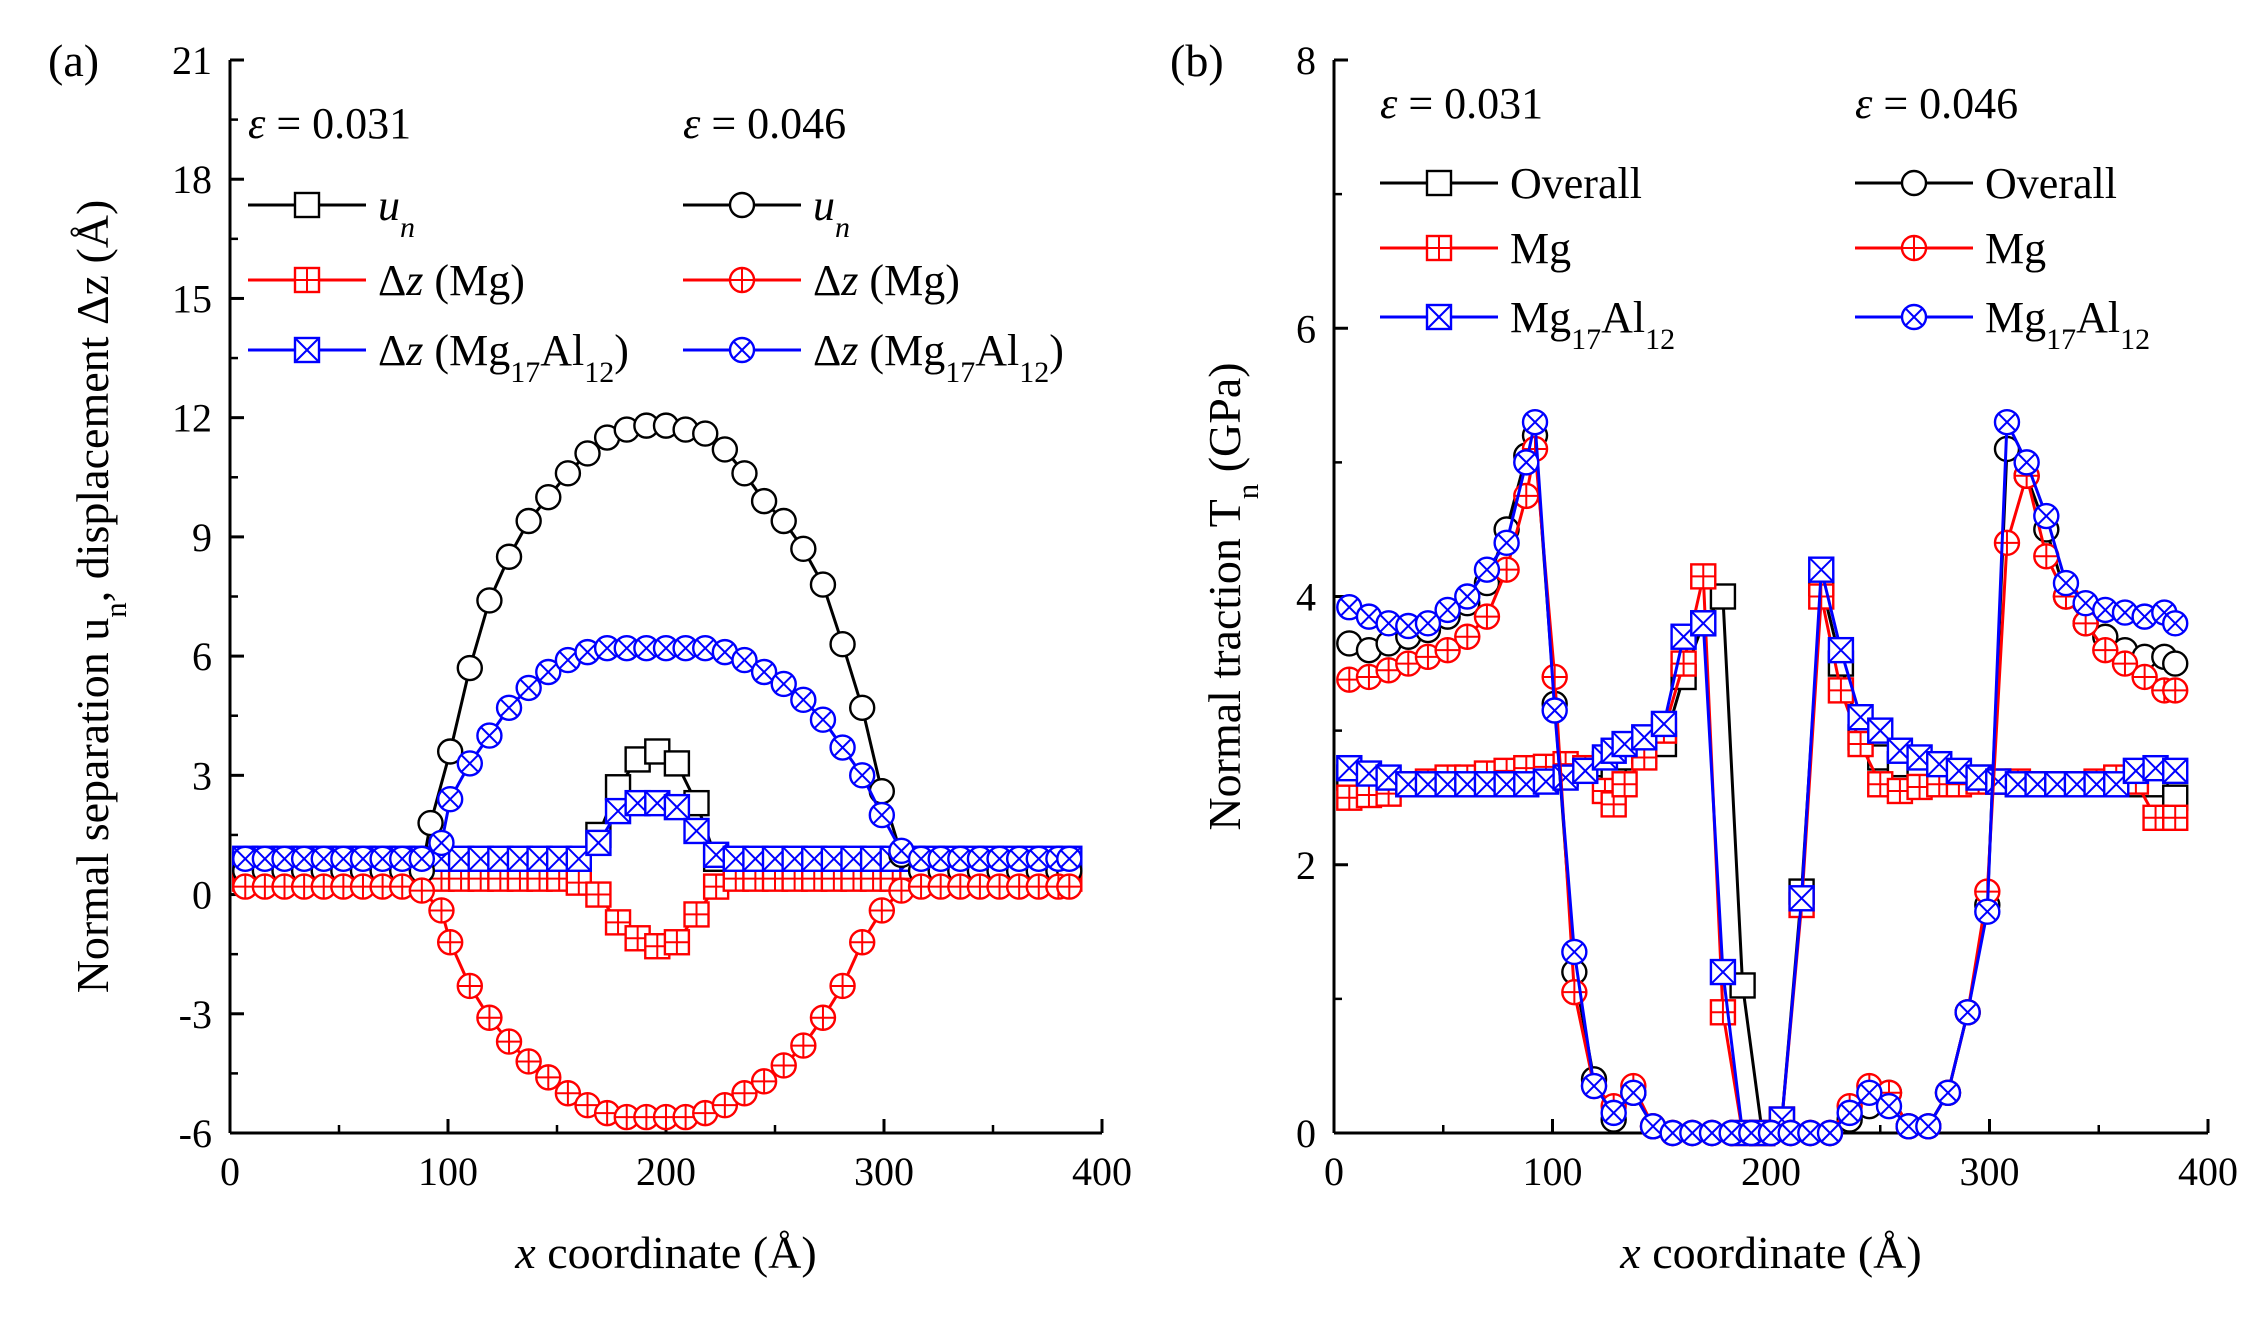 Image resolution: width=2266 pixels, height=1328 pixels. I want to click on legend-label: Overall, so click(1576, 183).